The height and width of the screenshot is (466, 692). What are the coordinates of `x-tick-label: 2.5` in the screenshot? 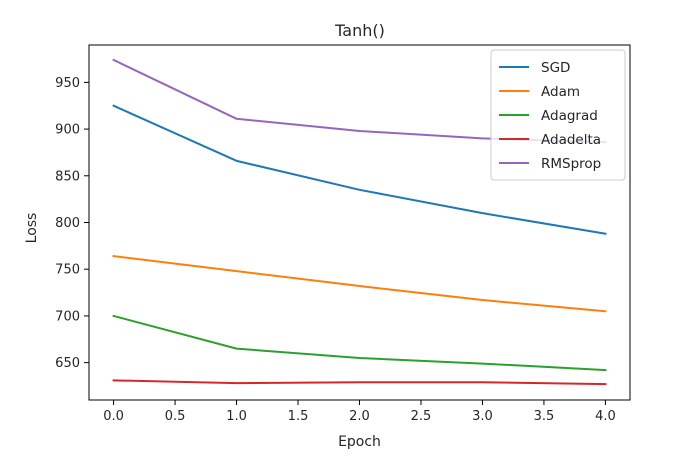 It's located at (421, 416).